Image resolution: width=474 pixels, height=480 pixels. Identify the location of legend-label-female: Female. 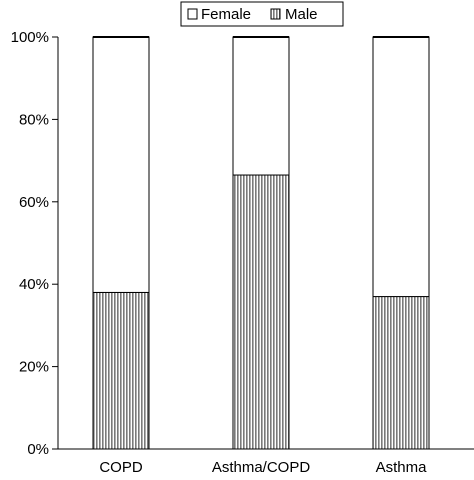
(226, 14).